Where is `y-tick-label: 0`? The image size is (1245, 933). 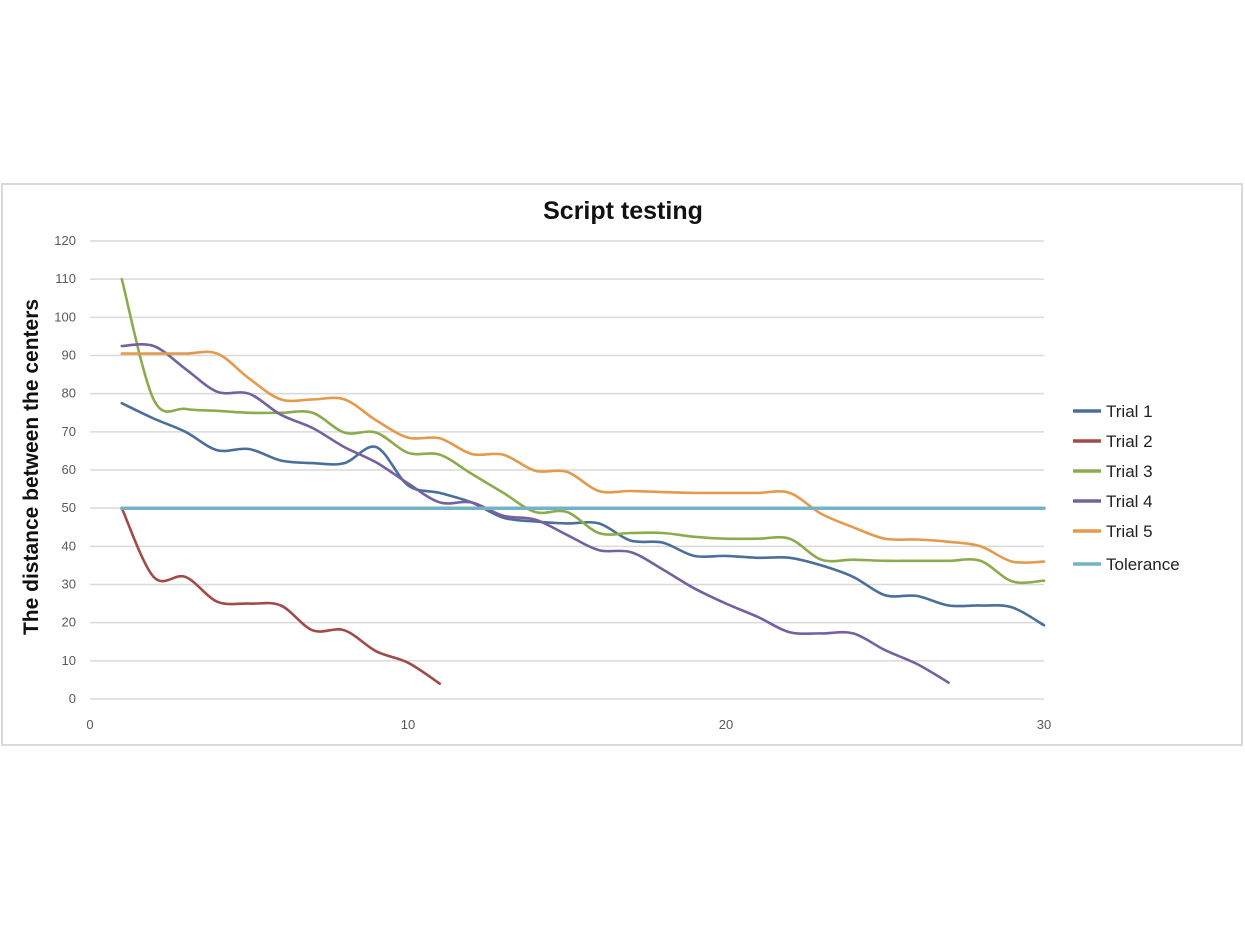
y-tick-label: 0 is located at coordinates (72, 698).